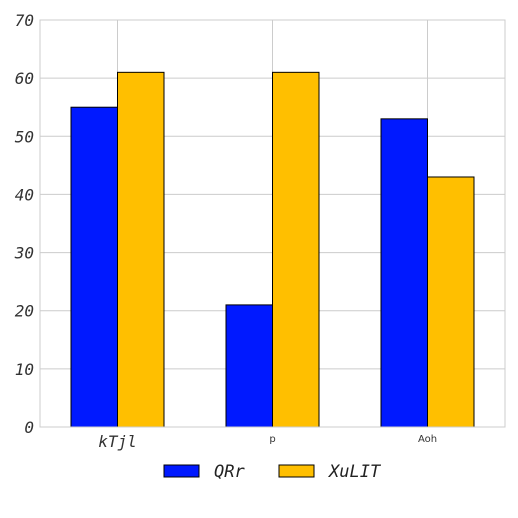 The height and width of the screenshot is (518, 518). I want to click on y-tick-label: 20, so click(24, 311).